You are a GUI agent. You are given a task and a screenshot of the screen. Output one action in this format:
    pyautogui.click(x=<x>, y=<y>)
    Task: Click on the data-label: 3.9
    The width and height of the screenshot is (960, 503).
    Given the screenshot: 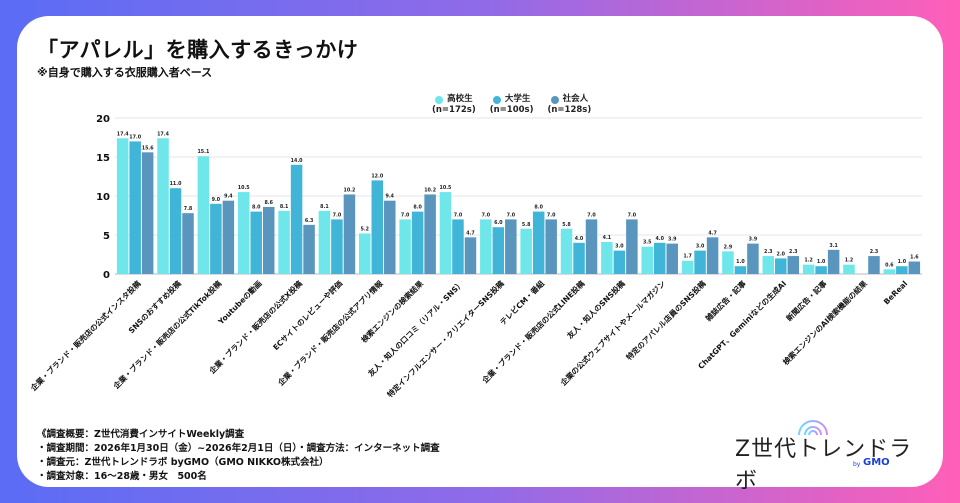 What is the action you would take?
    pyautogui.click(x=753, y=240)
    